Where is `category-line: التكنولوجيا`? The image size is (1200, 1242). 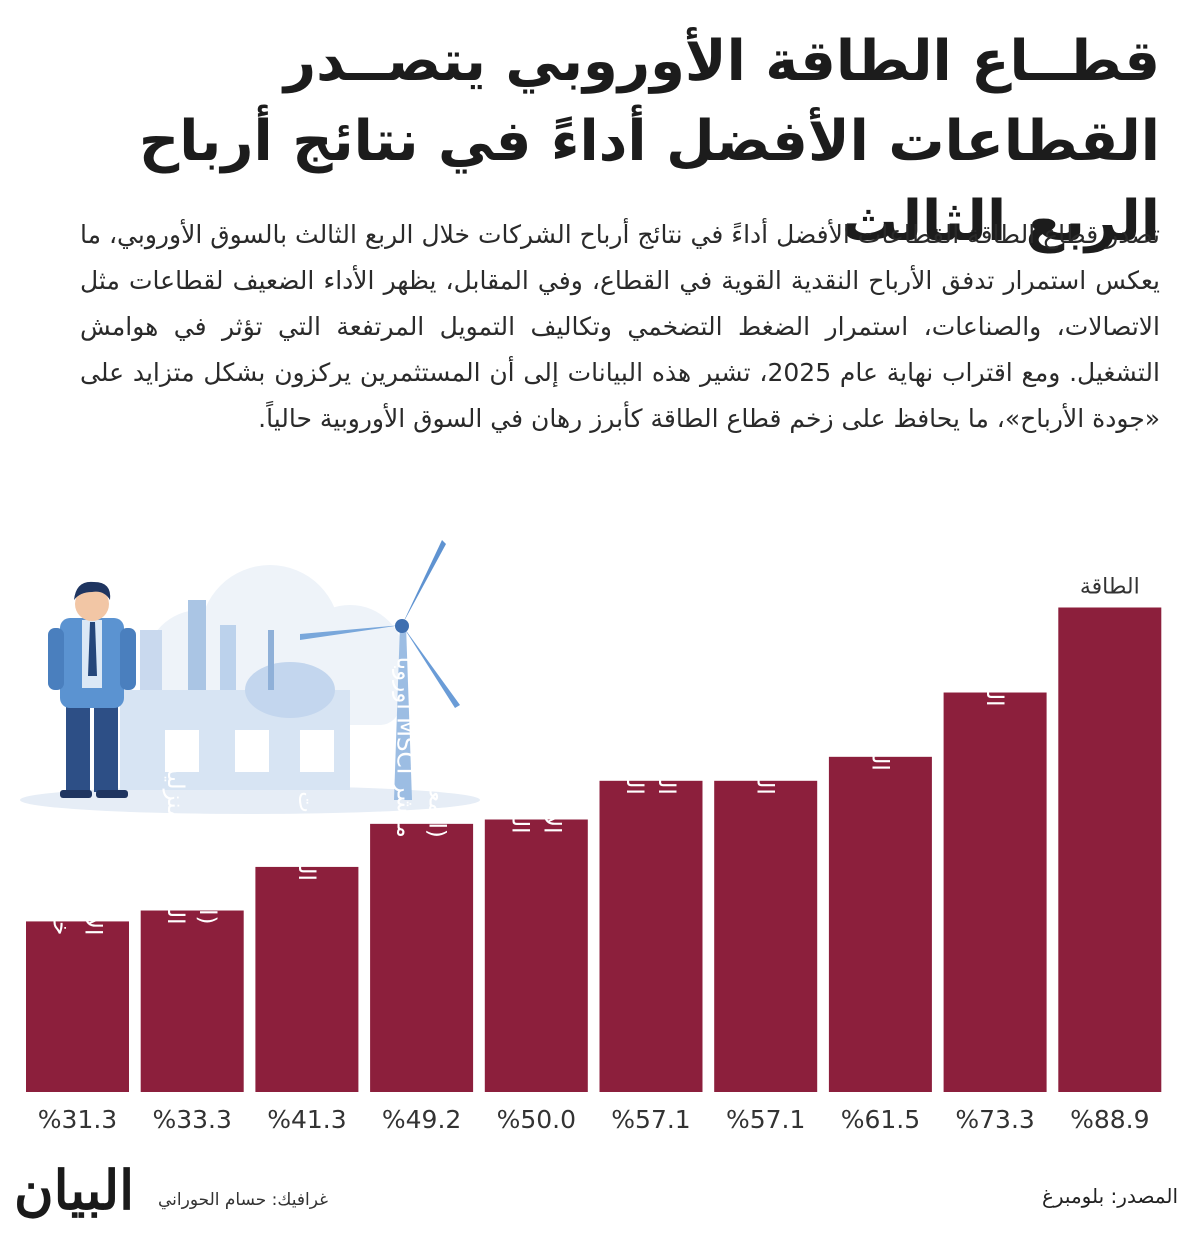
category-line: التكنولوجيا is located at coordinates (994, 657).